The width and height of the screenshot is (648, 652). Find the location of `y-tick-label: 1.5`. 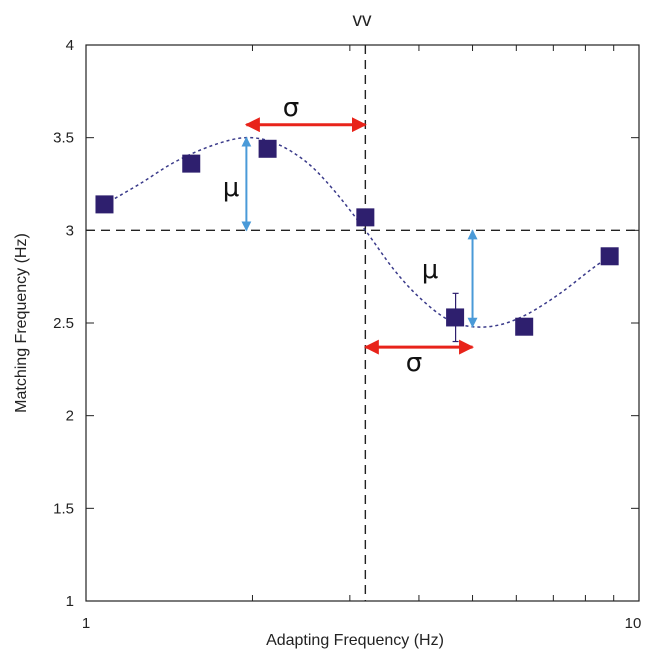

y-tick-label: 1.5 is located at coordinates (63, 508).